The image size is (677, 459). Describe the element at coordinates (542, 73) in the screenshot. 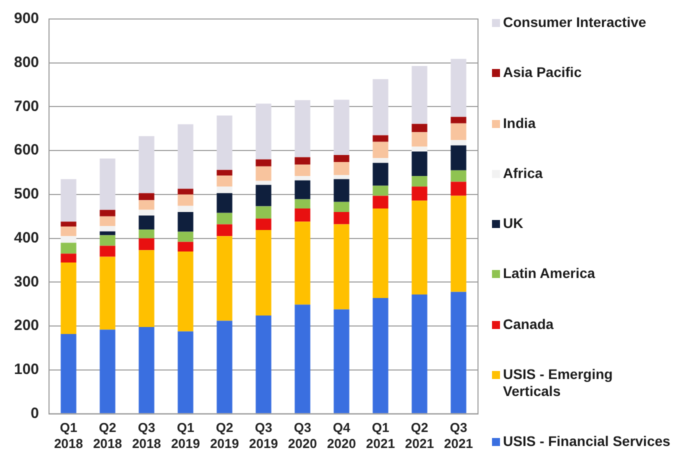

I see `legend-label: Asia Pacific` at that location.